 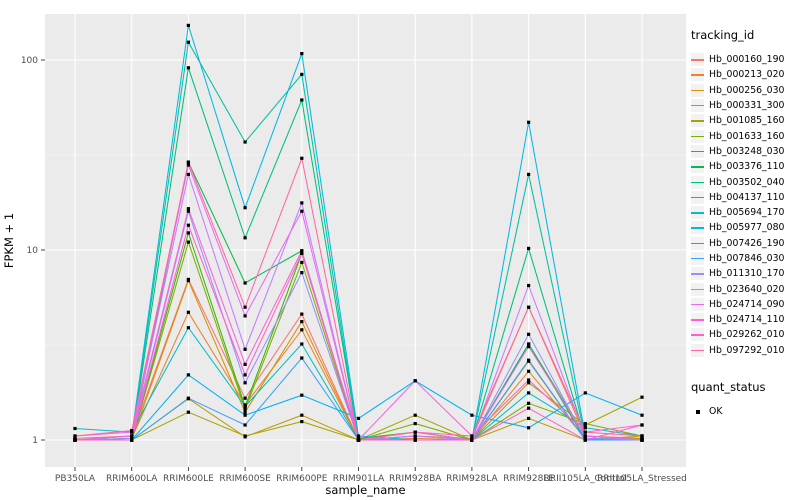 I want to click on quant-legend-entry: OK, so click(x=745, y=411).